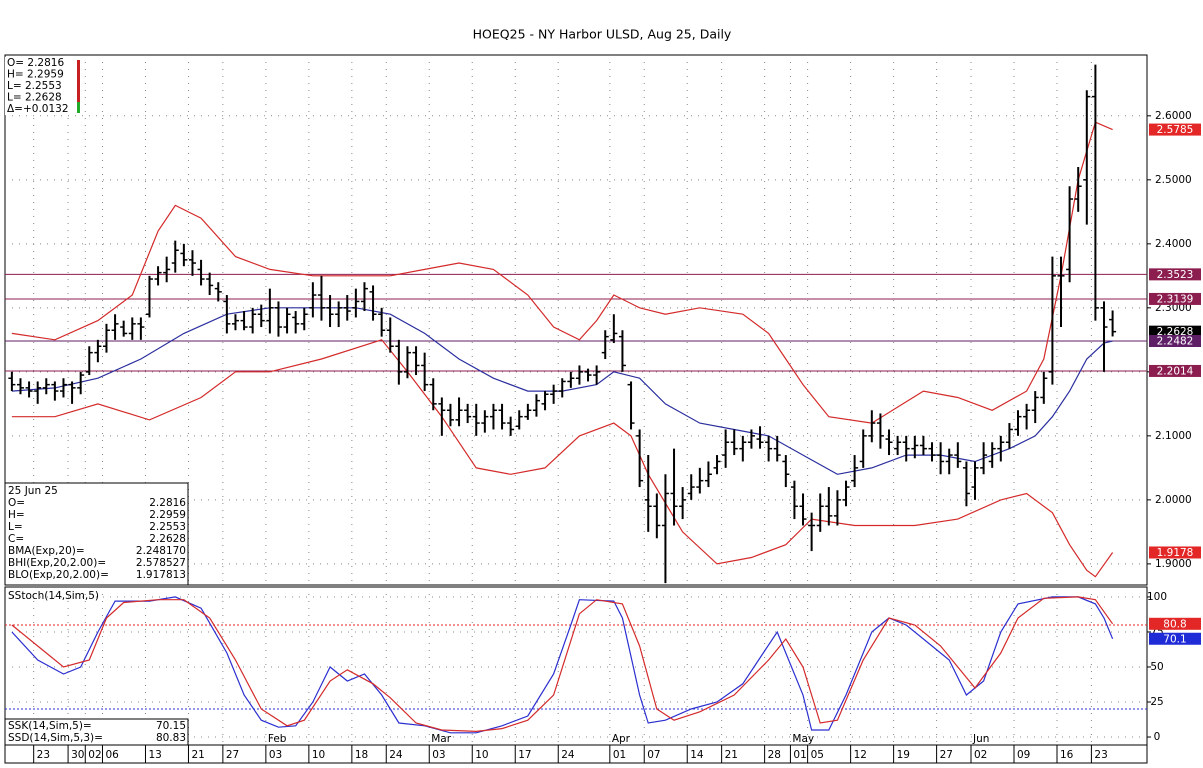 This screenshot has width=1203, height=768. What do you see at coordinates (1173, 244) in the screenshot?
I see `y-tick-label: 2.4000` at bounding box center [1173, 244].